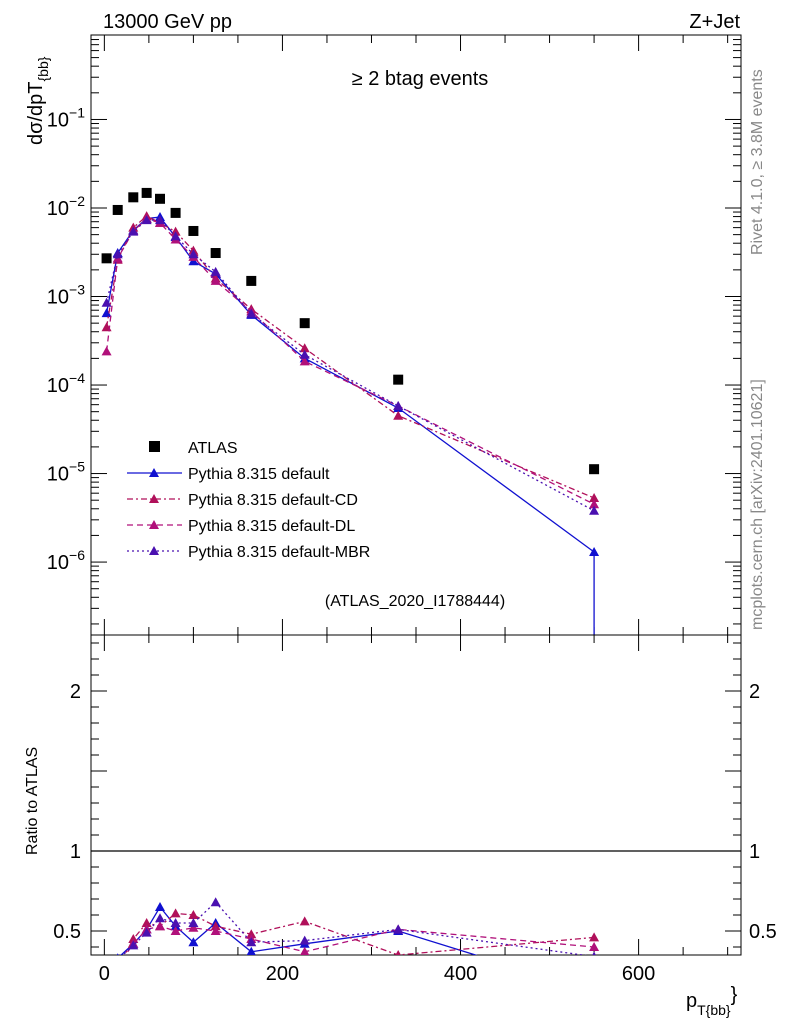 The height and width of the screenshot is (1024, 786). Describe the element at coordinates (66, 206) in the screenshot. I see `y-tick-label: 10⁻²` at that location.